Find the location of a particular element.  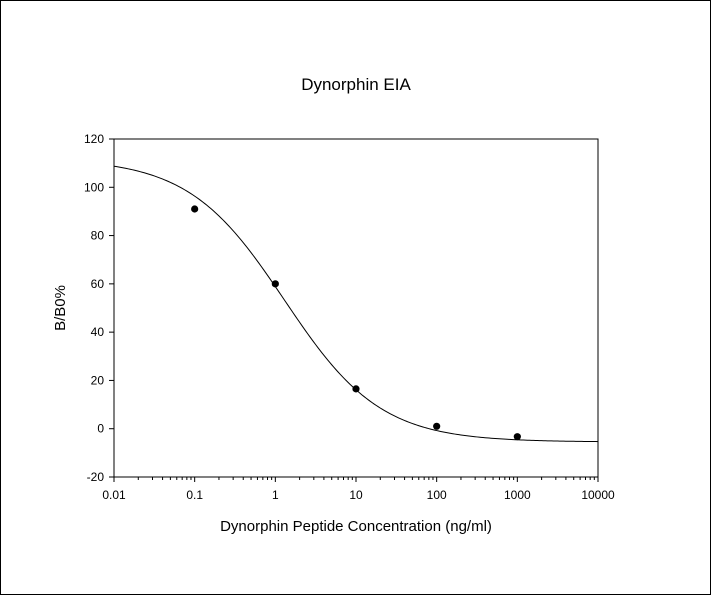

y-tick-label: 60 is located at coordinates (98, 284).